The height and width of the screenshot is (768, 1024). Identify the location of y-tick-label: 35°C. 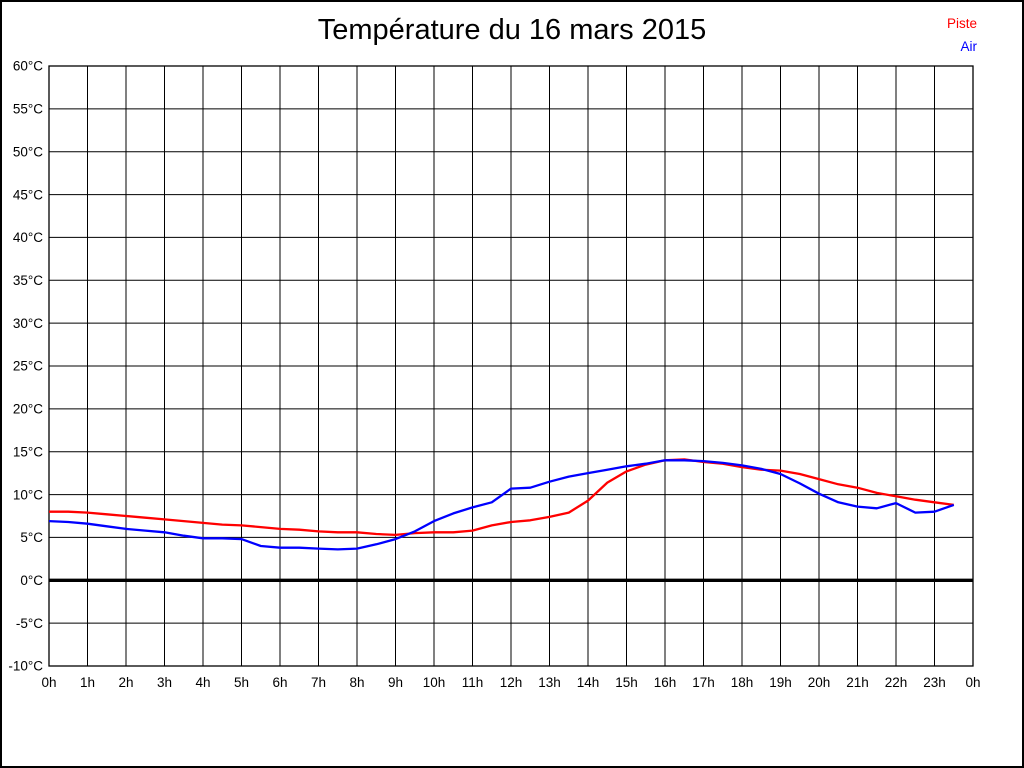
(28, 280).